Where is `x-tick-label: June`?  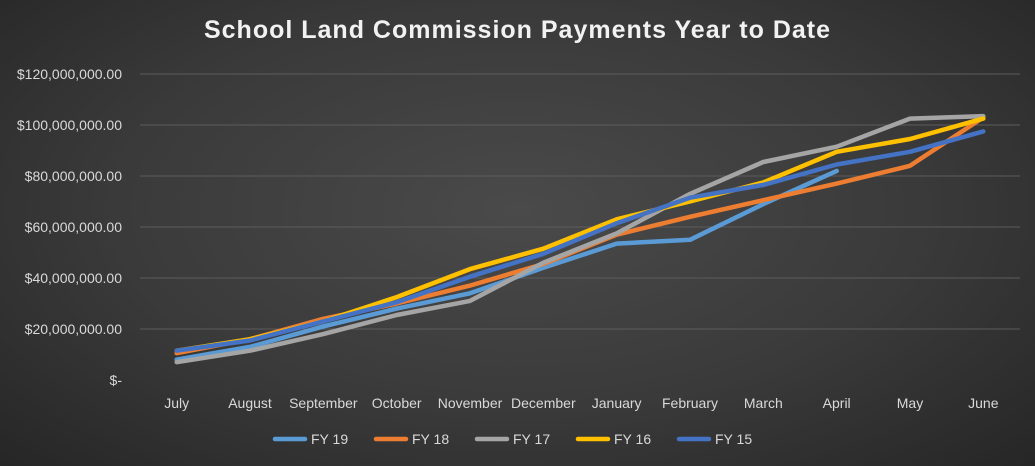
x-tick-label: June is located at coordinates (983, 403).